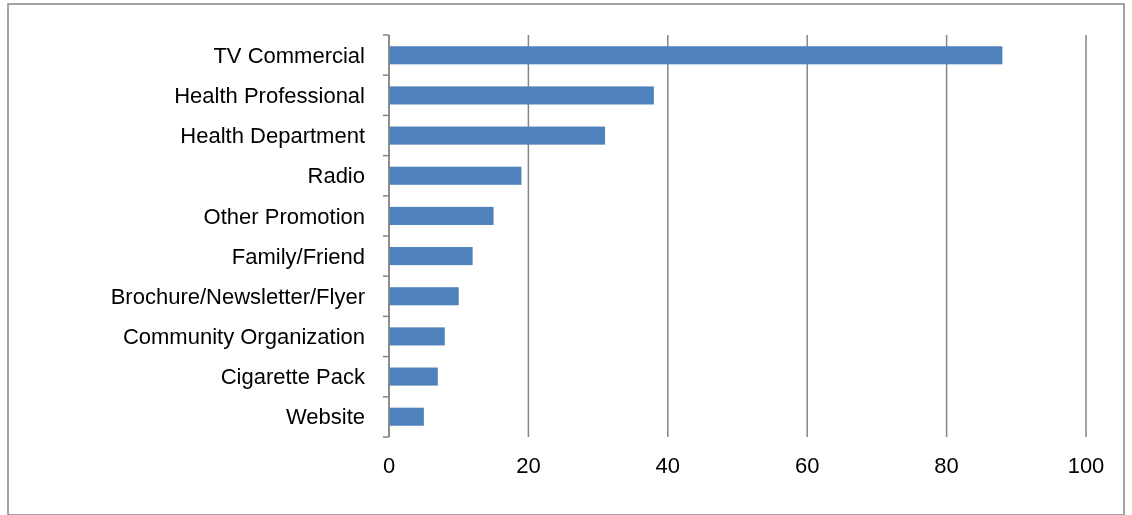  What do you see at coordinates (668, 465) in the screenshot?
I see `x-tick-label: 40` at bounding box center [668, 465].